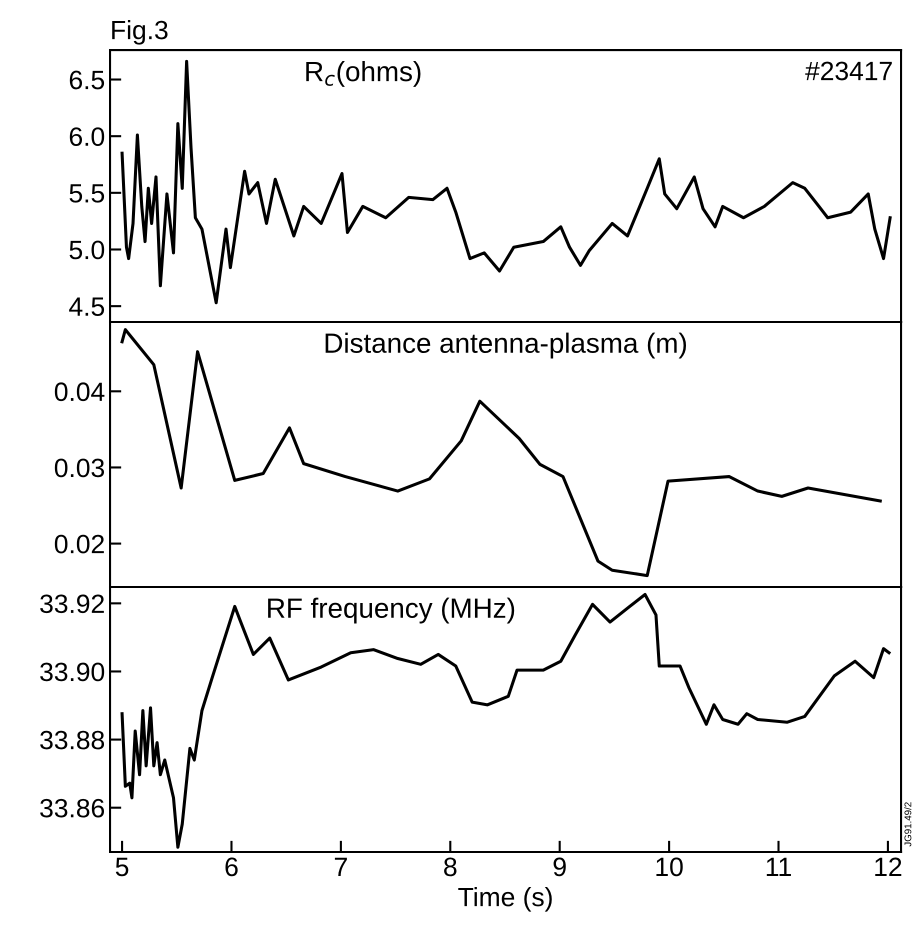  Describe the element at coordinates (140, 32) in the screenshot. I see `caption: Fig.3` at that location.